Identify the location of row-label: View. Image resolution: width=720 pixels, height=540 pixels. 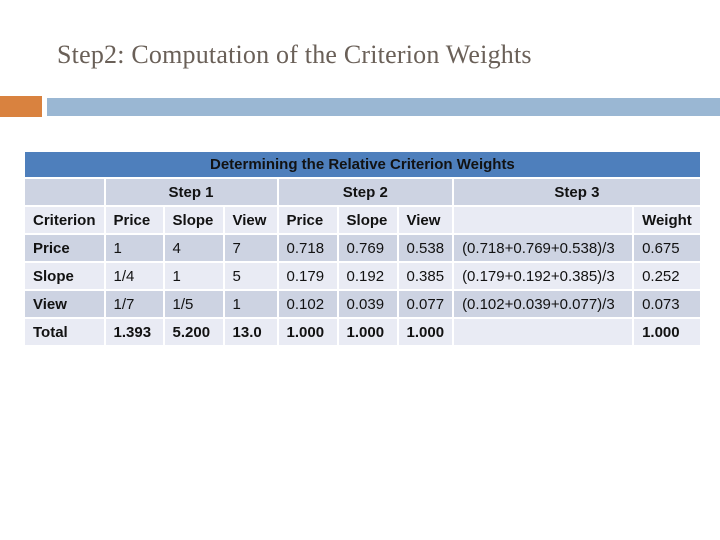
(64, 304).